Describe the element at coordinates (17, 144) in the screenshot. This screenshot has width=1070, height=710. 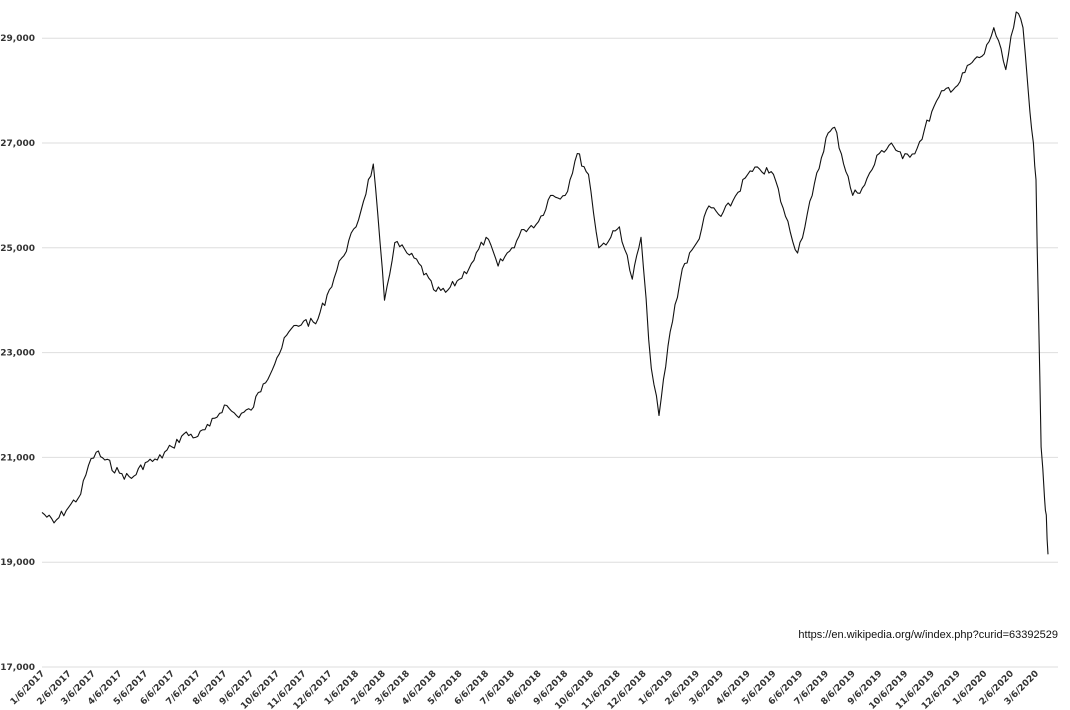
I see `y-tick-label: 27,000` at that location.